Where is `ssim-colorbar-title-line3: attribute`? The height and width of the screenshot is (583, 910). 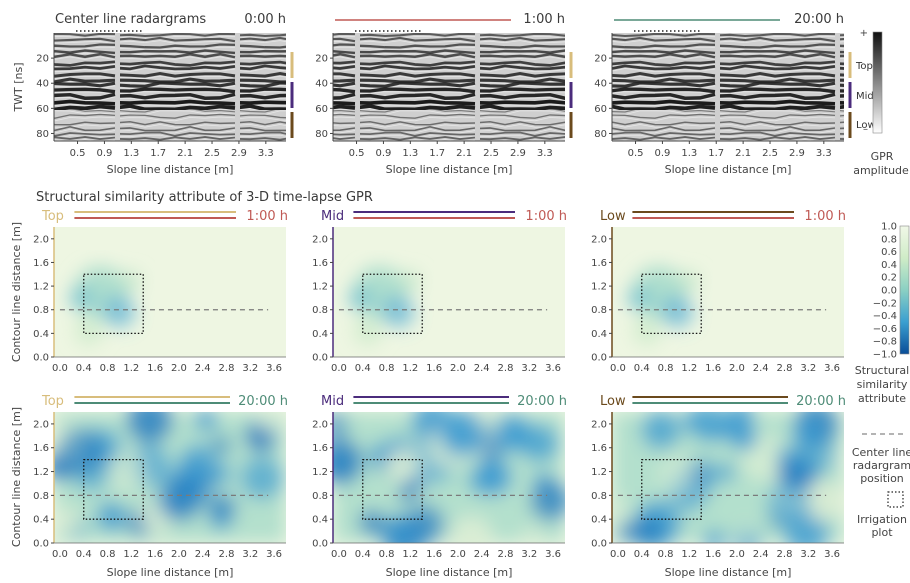 ssim-colorbar-title-line3: attribute is located at coordinates (882, 398).